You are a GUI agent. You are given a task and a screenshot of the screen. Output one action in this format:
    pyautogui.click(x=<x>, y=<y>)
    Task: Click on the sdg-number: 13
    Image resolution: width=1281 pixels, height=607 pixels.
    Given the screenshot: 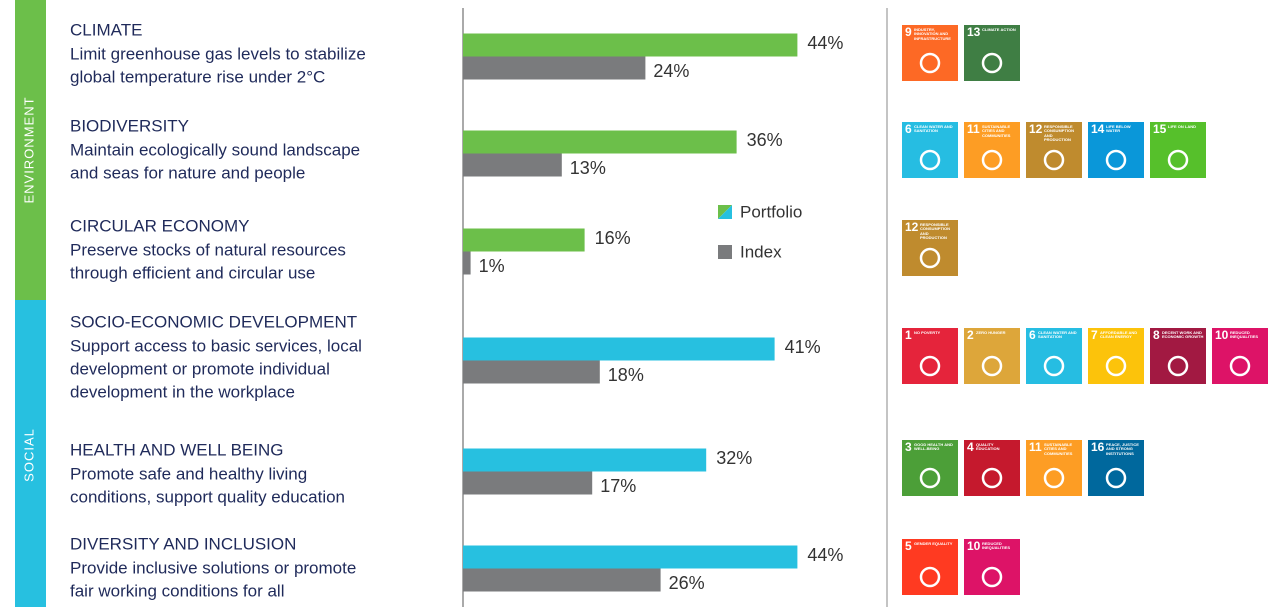 What is the action you would take?
    pyautogui.click(x=974, y=32)
    